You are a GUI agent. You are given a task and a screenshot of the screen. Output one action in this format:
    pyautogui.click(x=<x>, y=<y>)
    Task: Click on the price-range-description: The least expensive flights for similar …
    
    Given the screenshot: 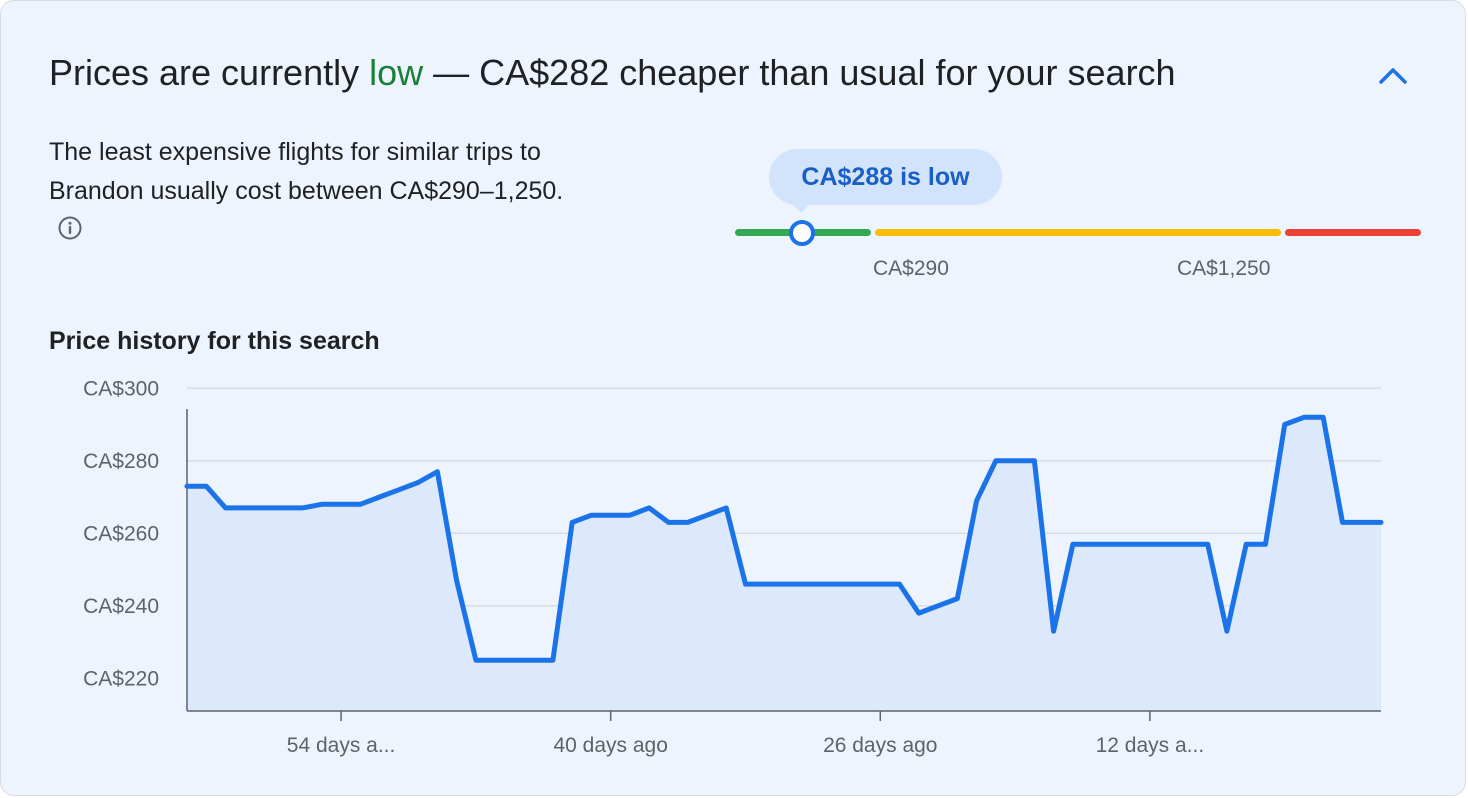 What is the action you would take?
    pyautogui.click(x=309, y=193)
    